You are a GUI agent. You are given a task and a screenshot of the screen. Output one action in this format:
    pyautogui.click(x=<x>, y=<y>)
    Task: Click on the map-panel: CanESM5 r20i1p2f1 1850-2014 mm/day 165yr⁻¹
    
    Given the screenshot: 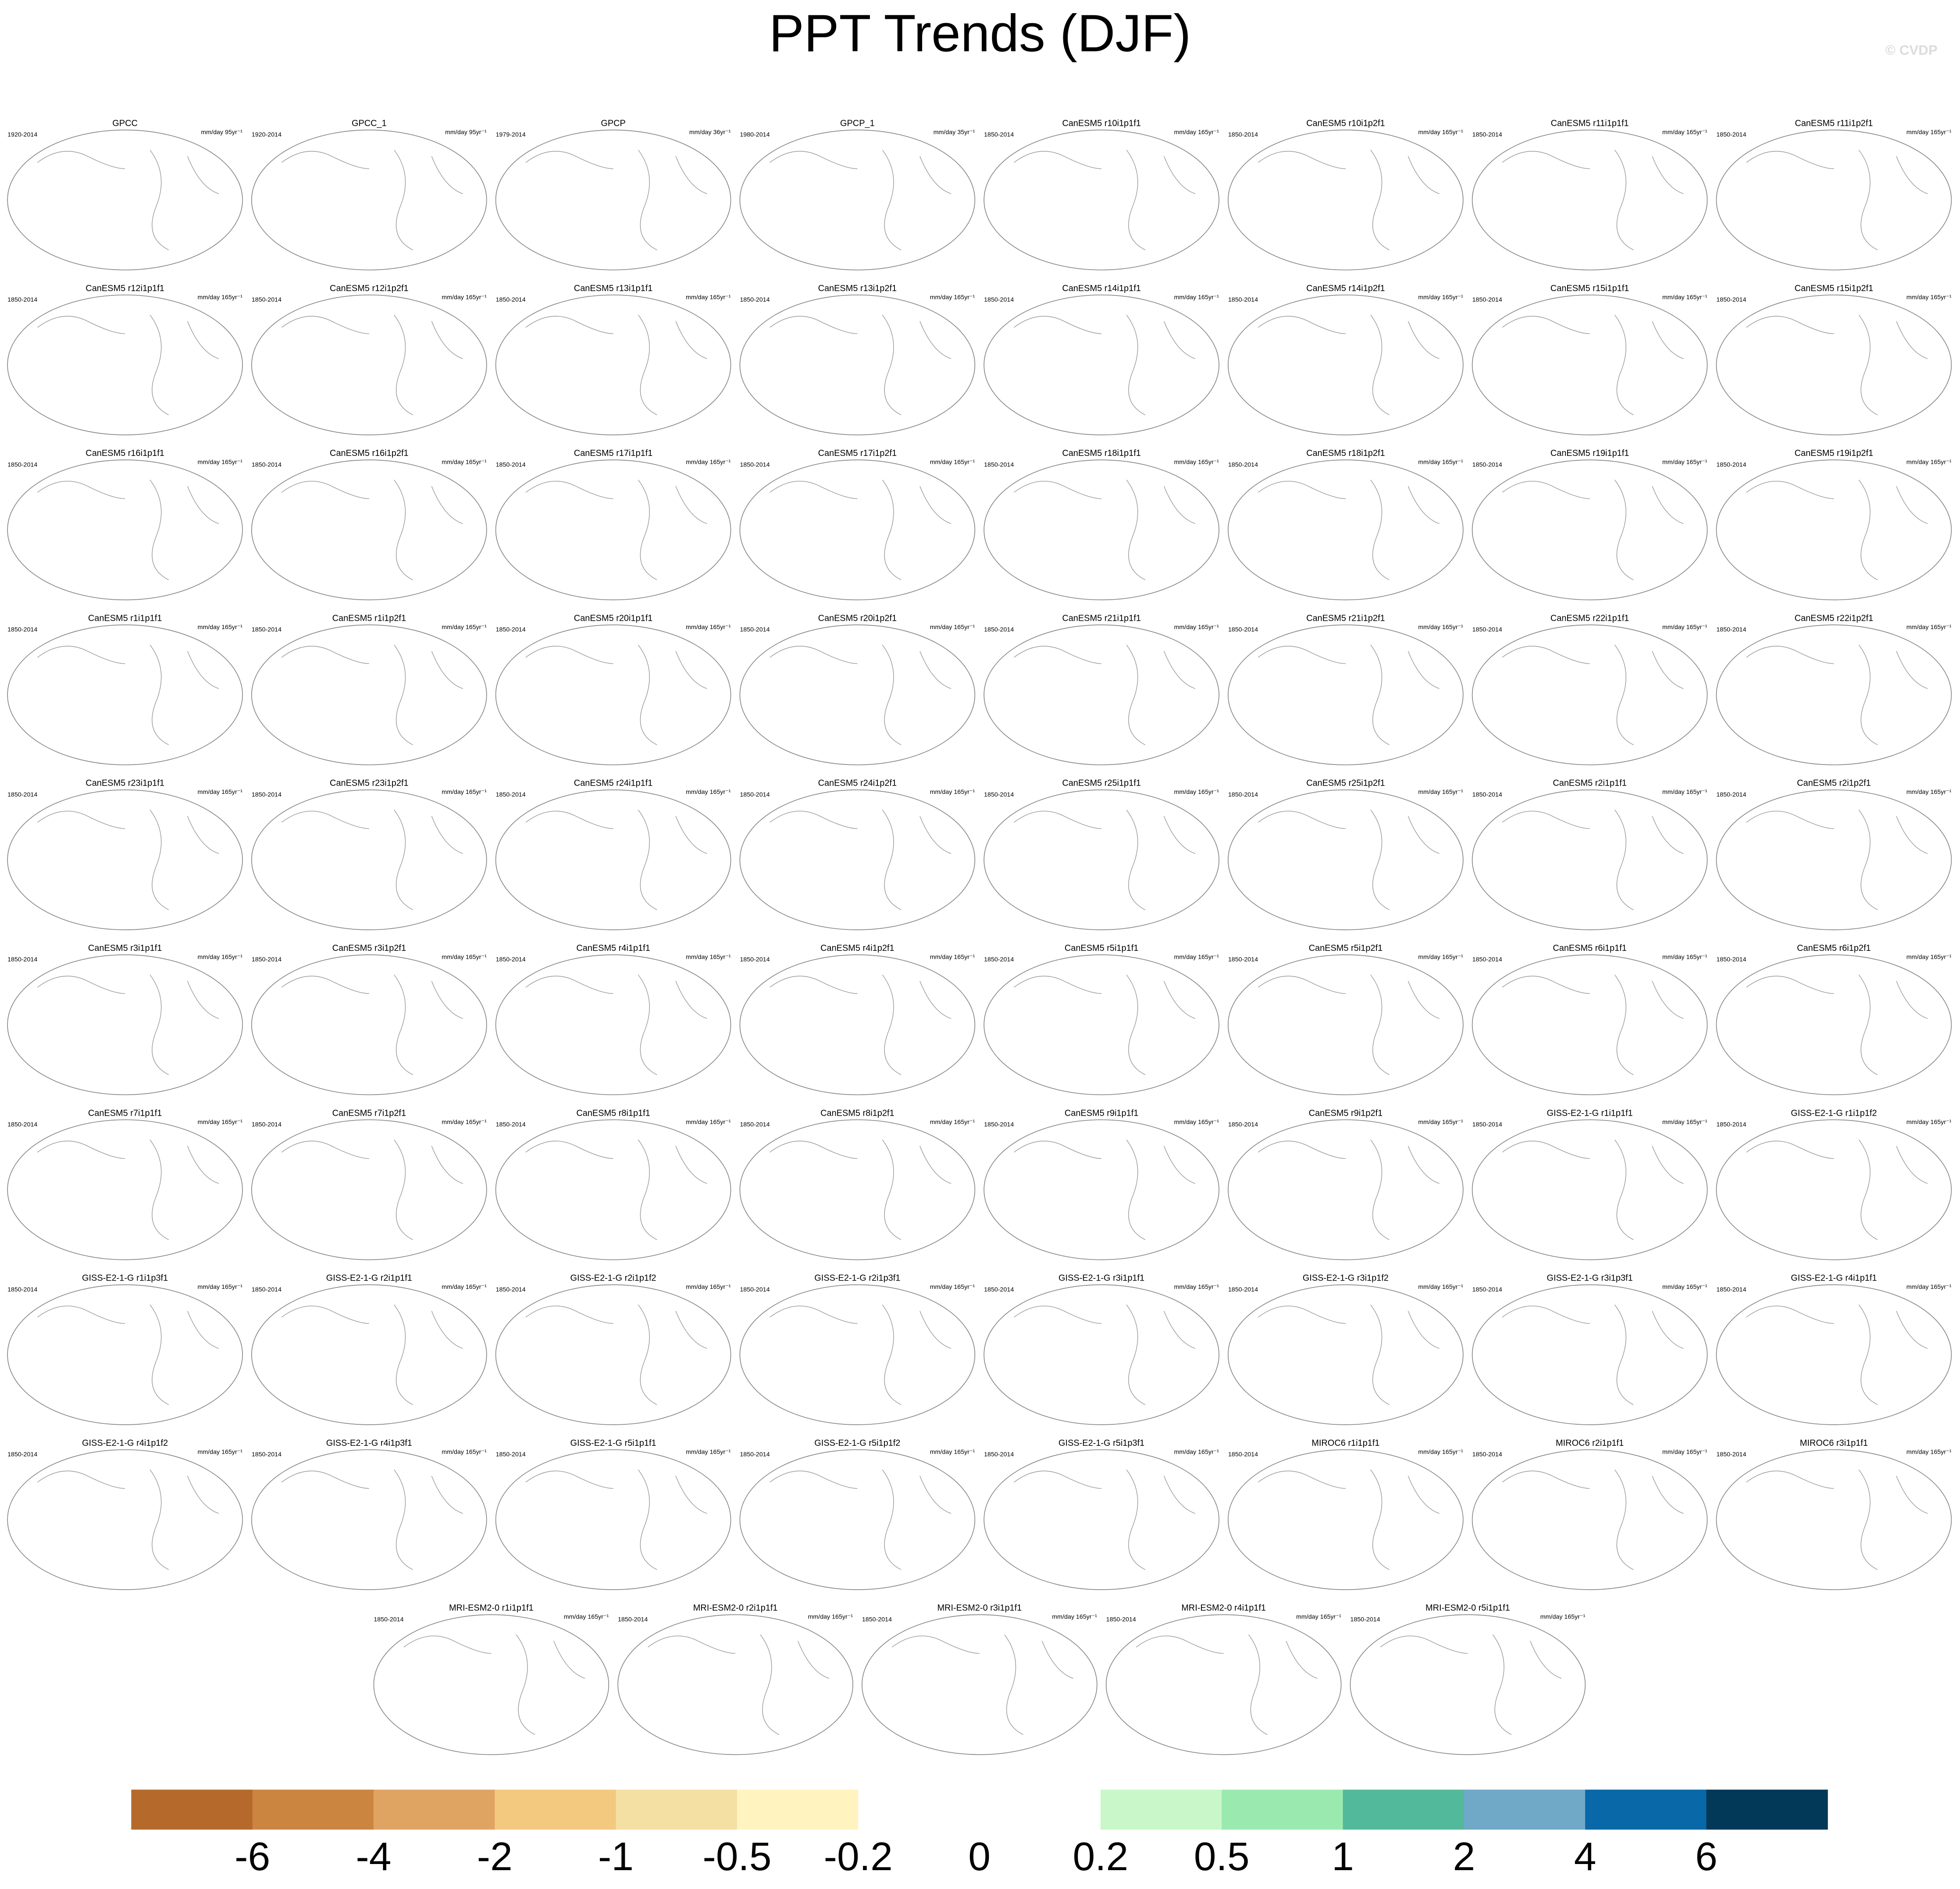 What is the action you would take?
    pyautogui.click(x=858, y=689)
    